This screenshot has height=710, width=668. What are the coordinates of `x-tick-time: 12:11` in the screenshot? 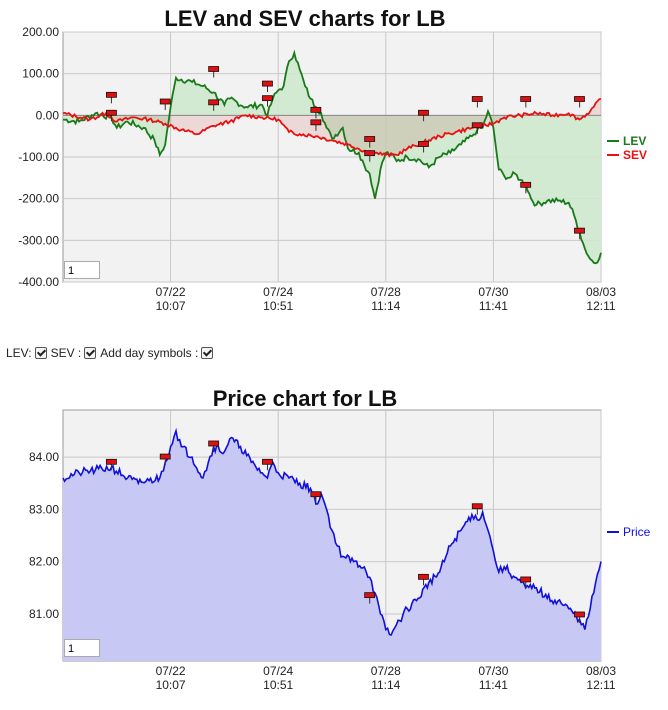 It's located at (600, 306).